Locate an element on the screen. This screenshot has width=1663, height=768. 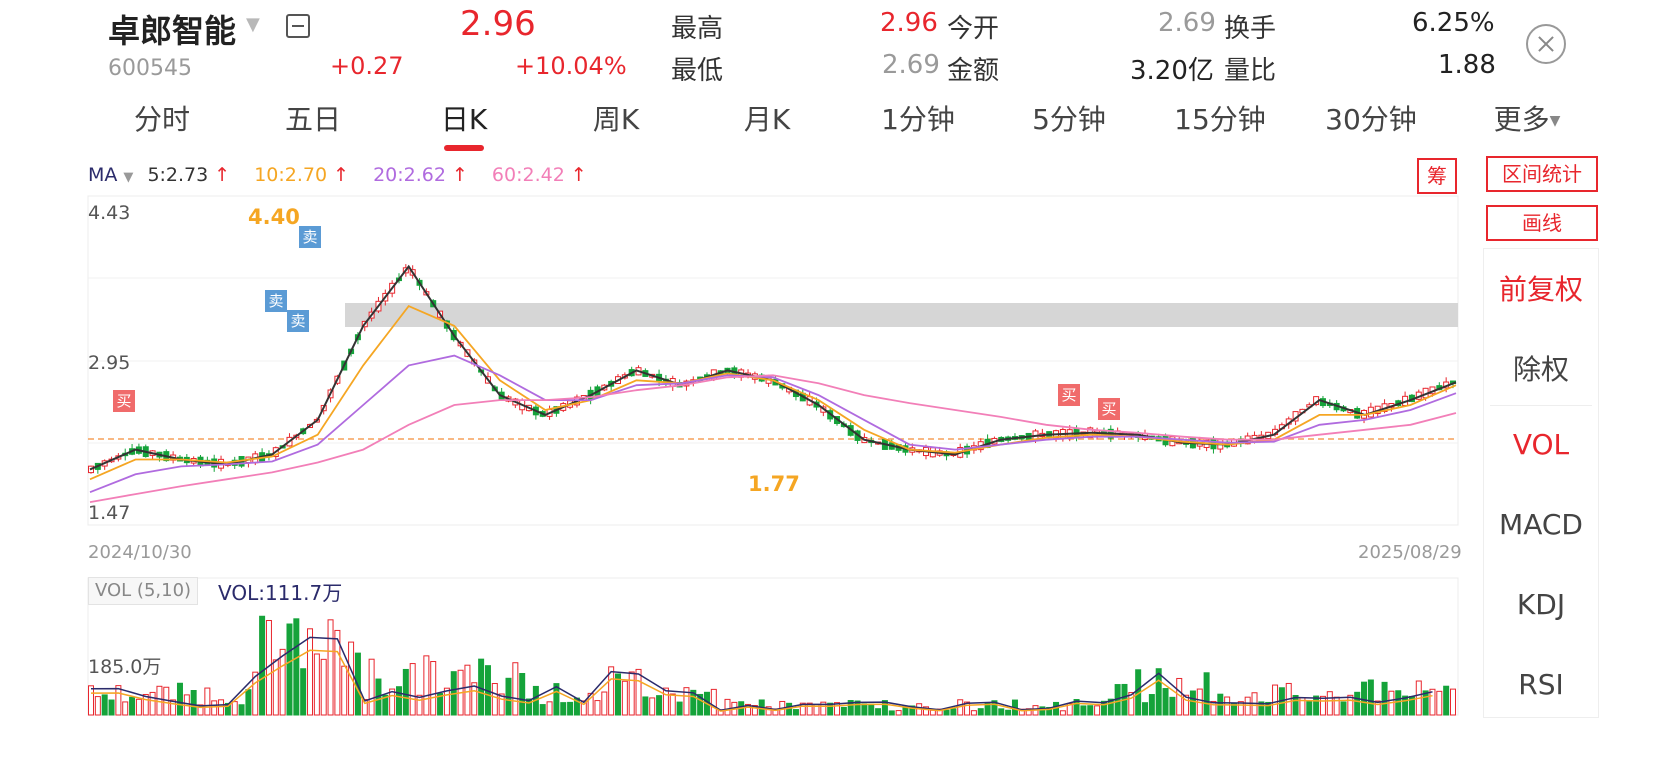
side-item-vol: VOL is located at coordinates (1541, 444).